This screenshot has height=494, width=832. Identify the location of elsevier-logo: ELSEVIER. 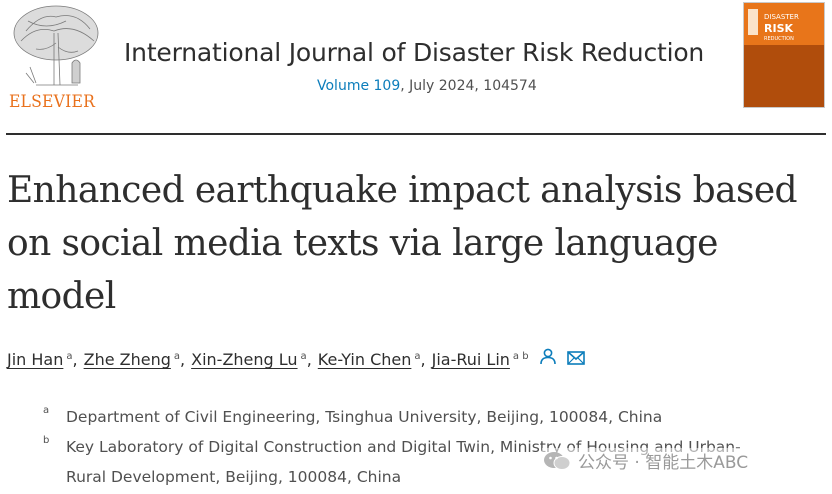
(56, 57).